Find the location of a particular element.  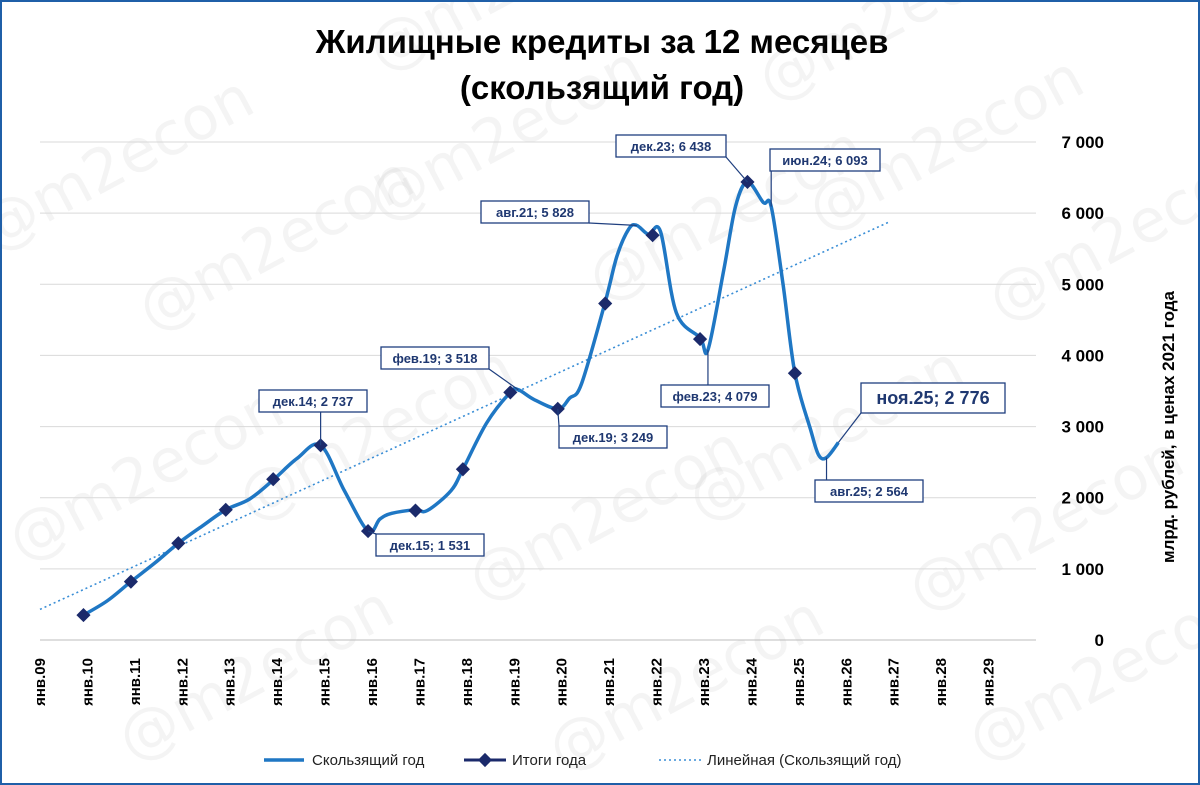

legend-swatch-marker is located at coordinates (485, 760).